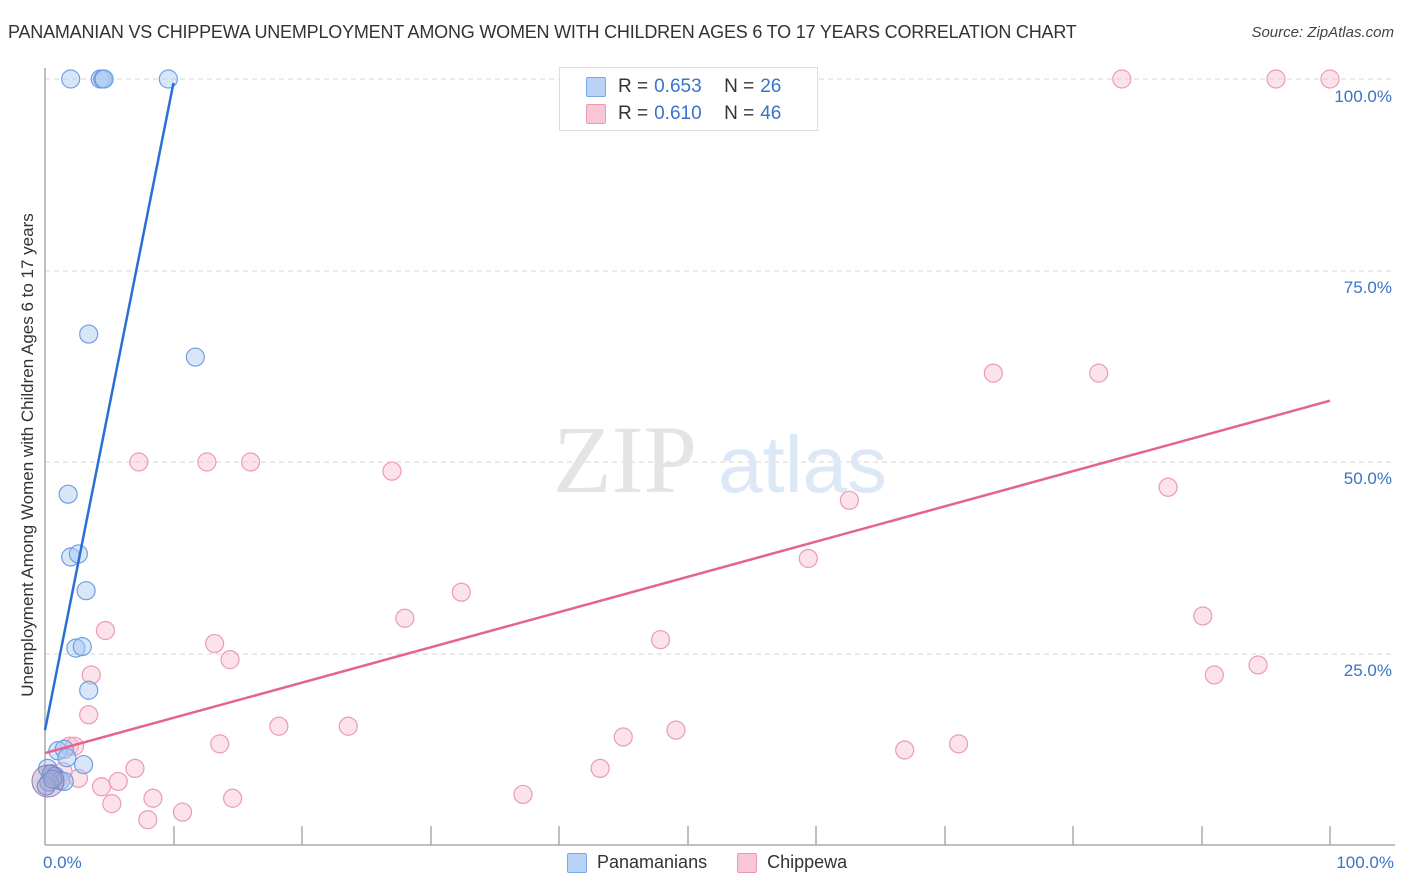  Describe the element at coordinates (1363, 96) in the screenshot. I see `y-tick-100: 100.0%` at that location.